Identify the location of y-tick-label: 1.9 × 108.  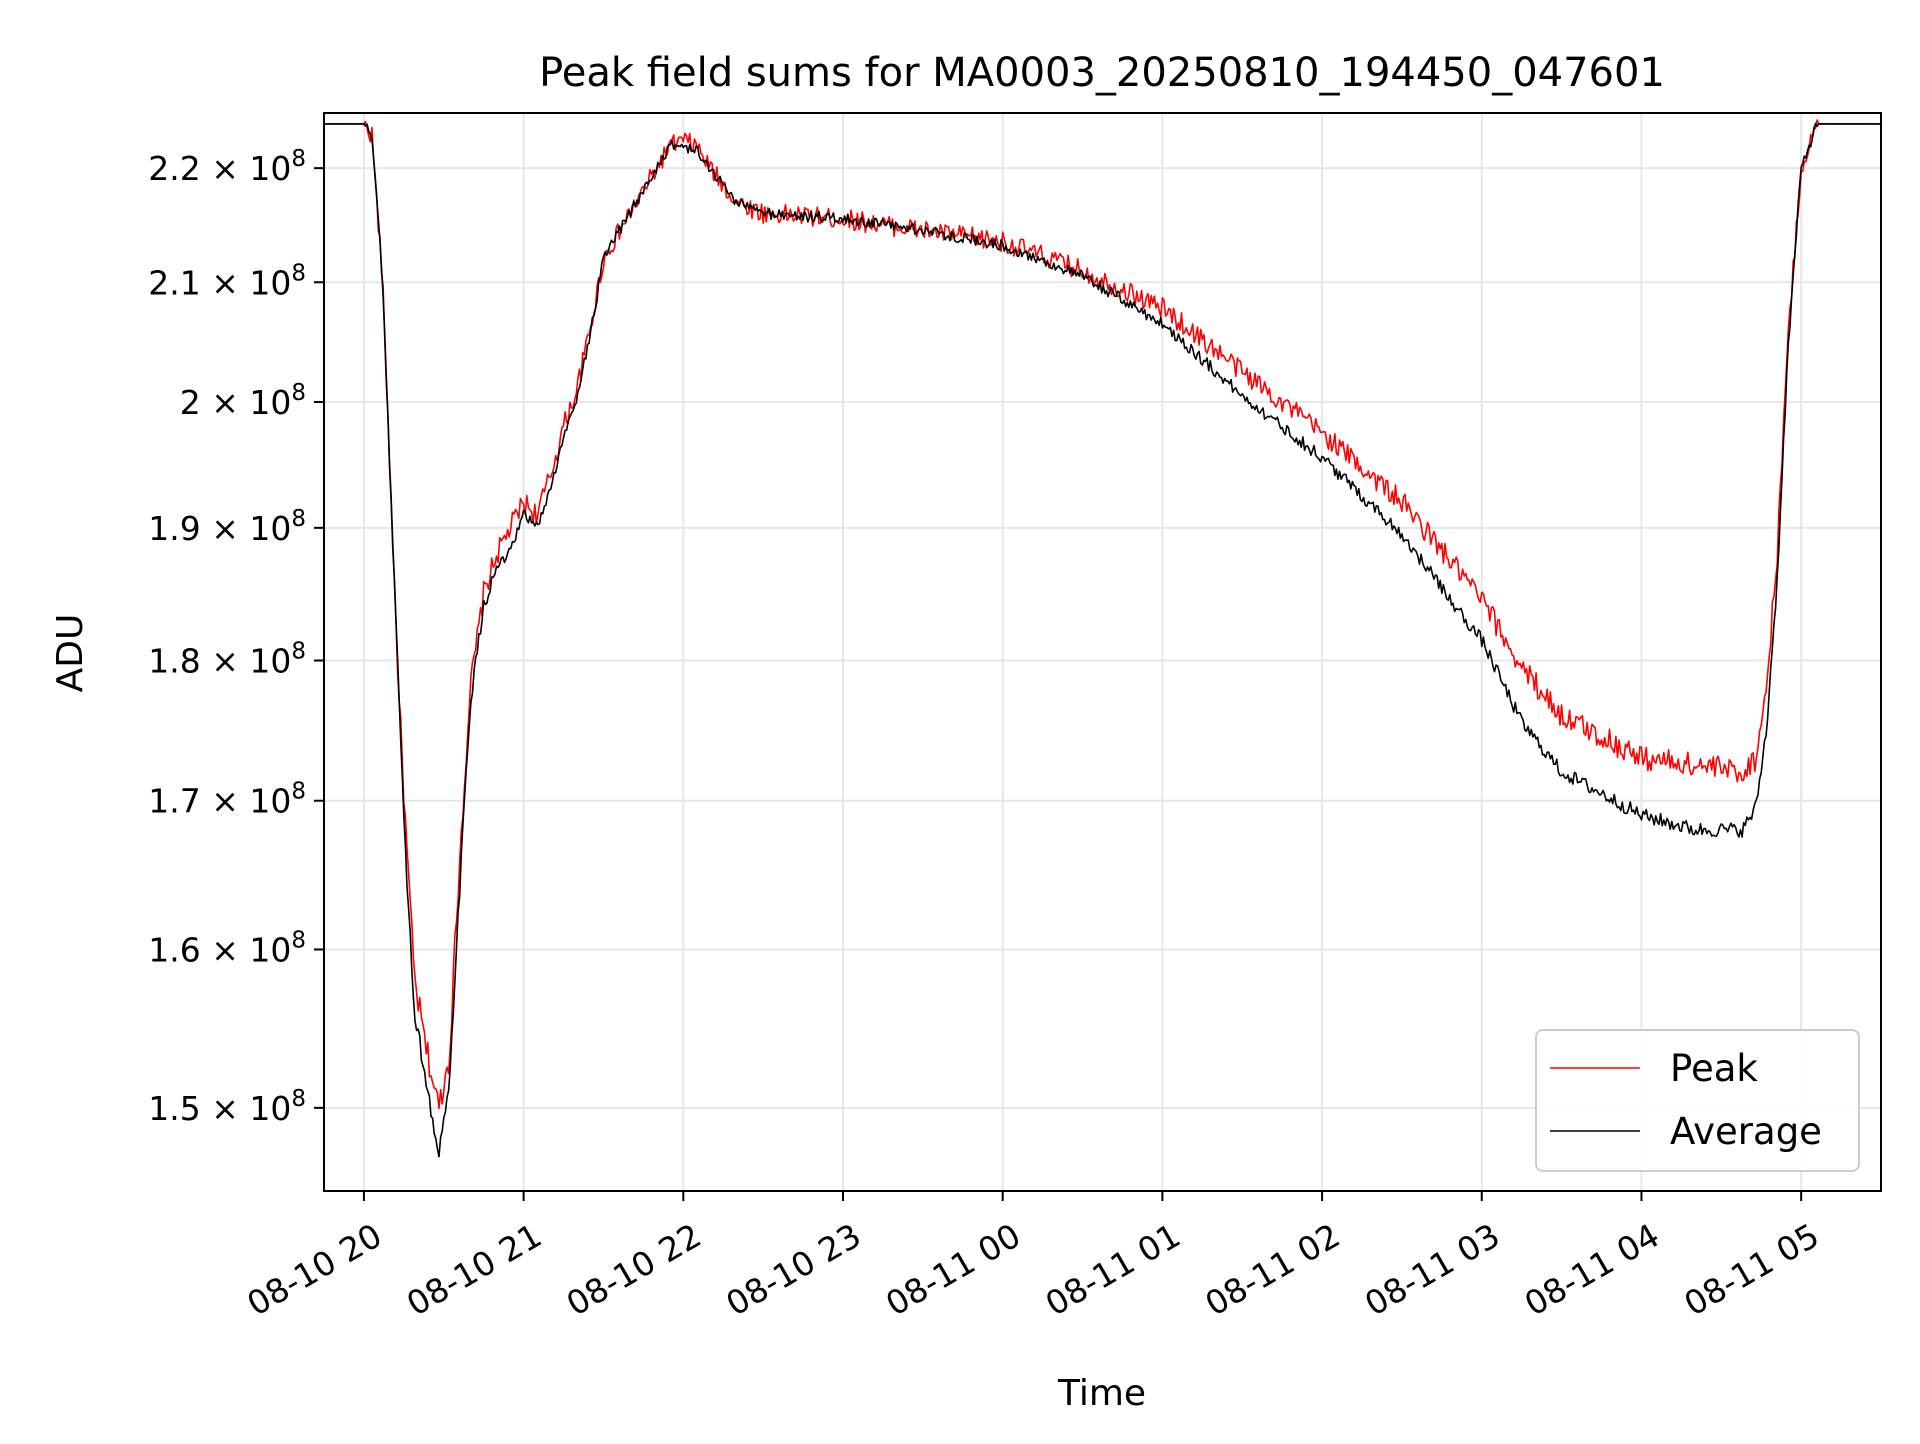
(227, 527).